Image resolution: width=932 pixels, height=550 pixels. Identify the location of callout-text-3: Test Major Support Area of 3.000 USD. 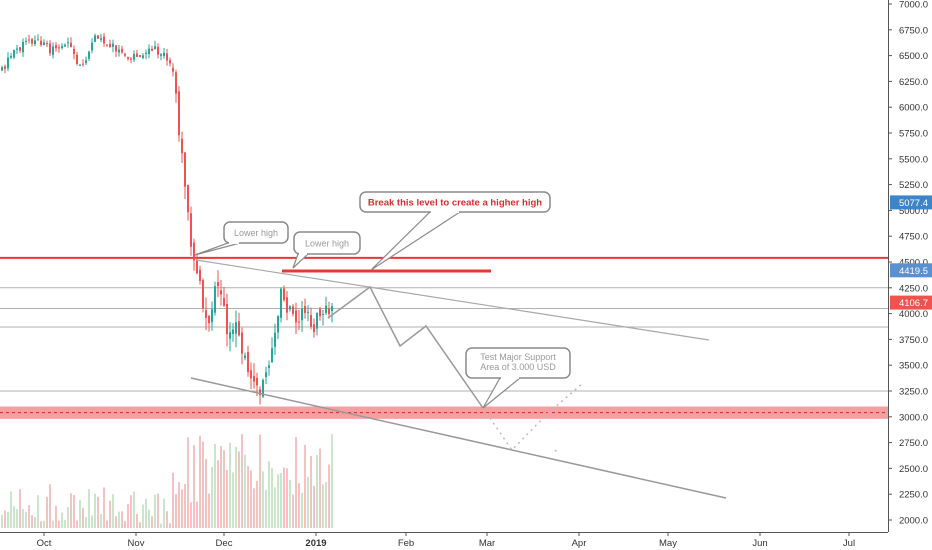
(518, 362).